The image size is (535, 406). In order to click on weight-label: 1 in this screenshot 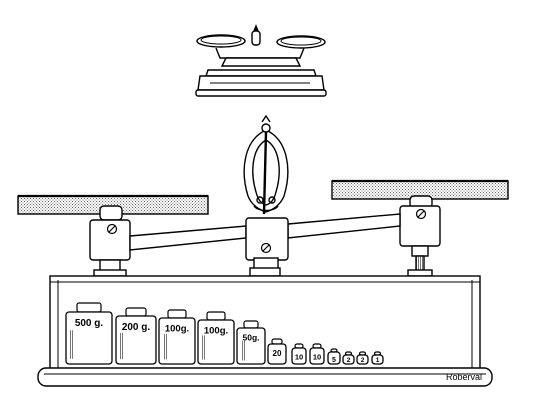, I will do `click(378, 360)`.